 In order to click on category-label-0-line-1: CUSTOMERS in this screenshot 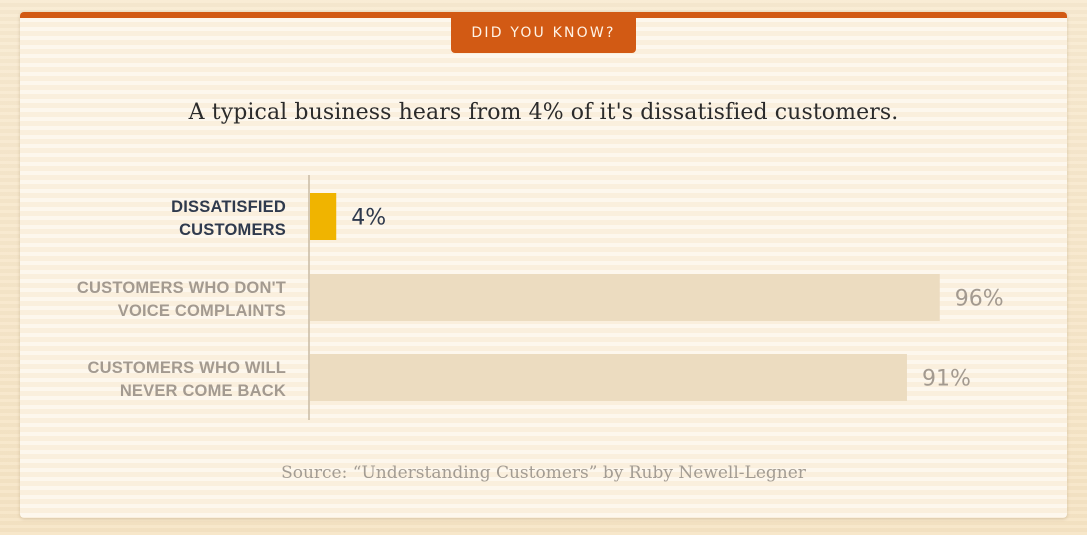, I will do `click(232, 230)`.